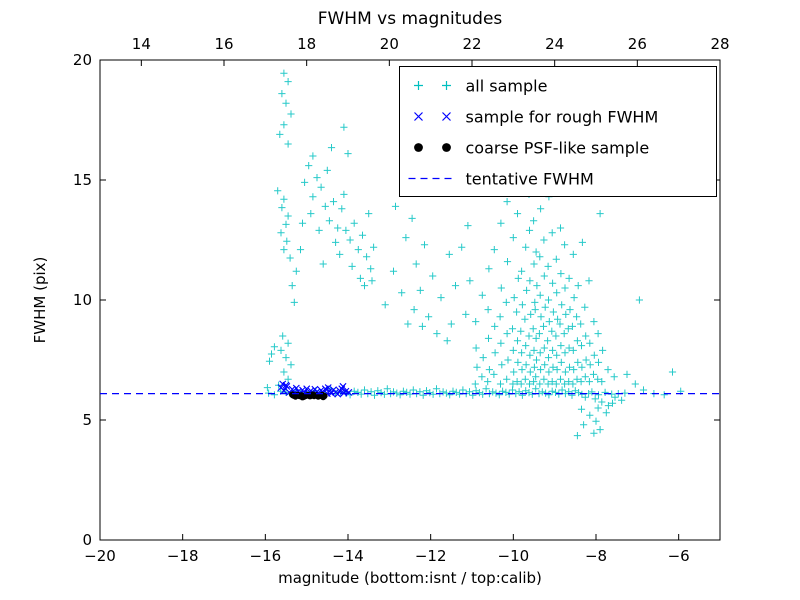  What do you see at coordinates (306, 44) in the screenshot?
I see `top-tick-label: 18` at bounding box center [306, 44].